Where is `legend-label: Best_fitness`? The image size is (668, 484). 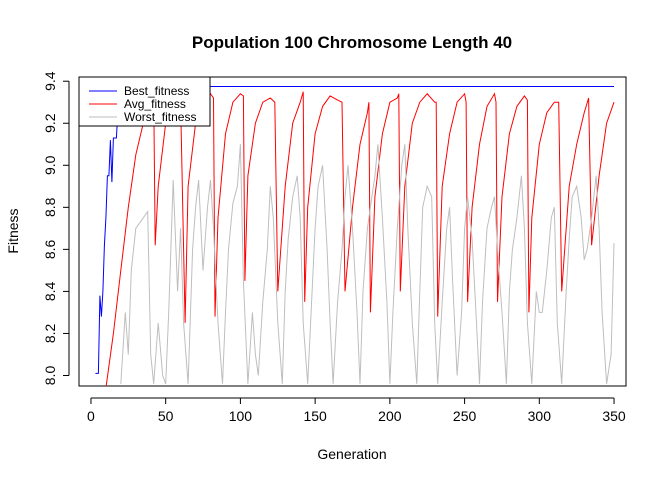
legend-label: Best_fitness is located at coordinates (156, 91).